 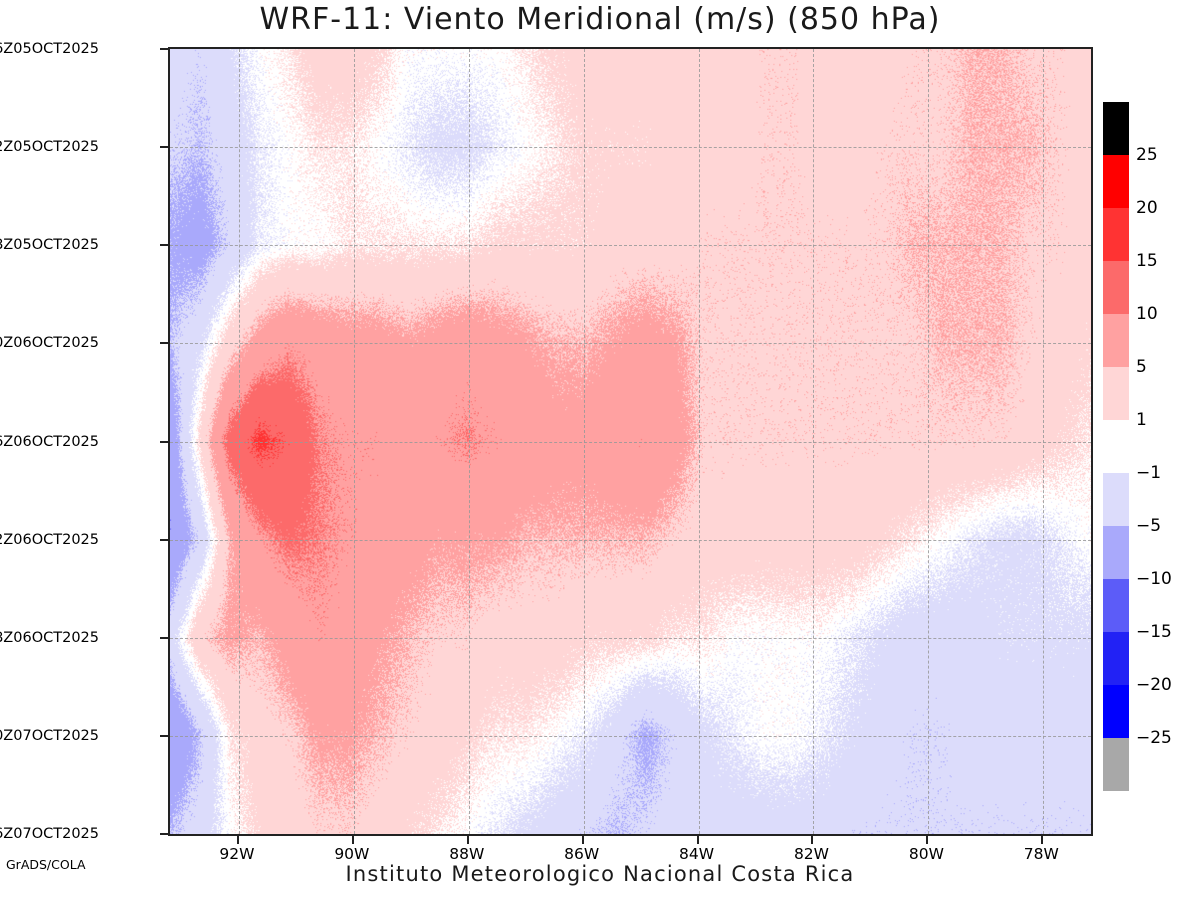 I want to click on y-axis-tick-label: 12Z06OCT2025, so click(x=49, y=539).